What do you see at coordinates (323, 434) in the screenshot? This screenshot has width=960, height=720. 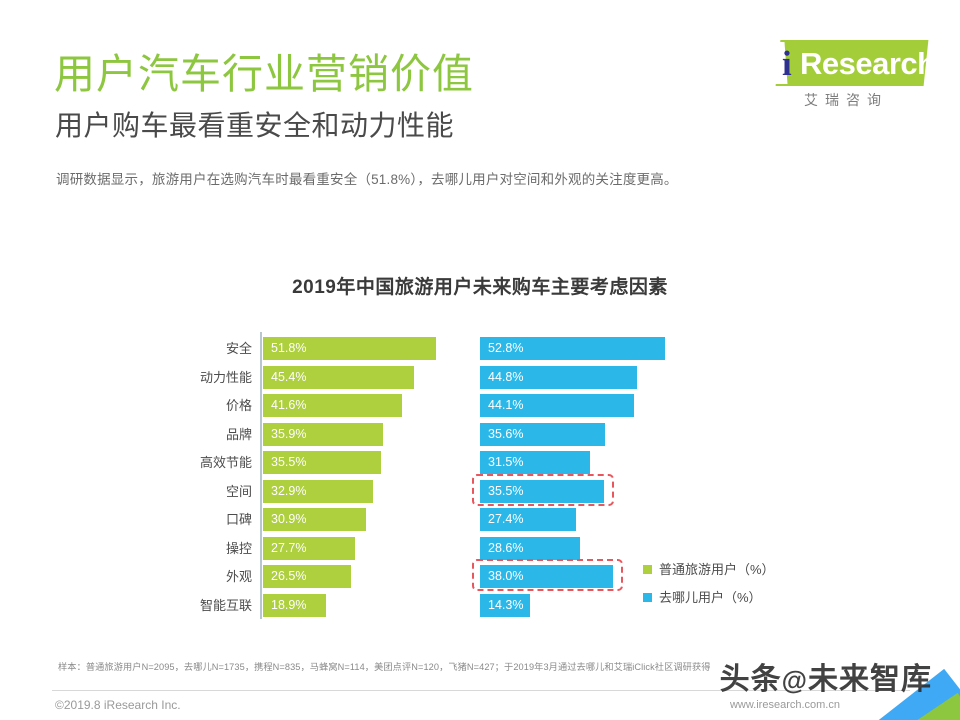 I see `bar-general-user: 35.9%` at bounding box center [323, 434].